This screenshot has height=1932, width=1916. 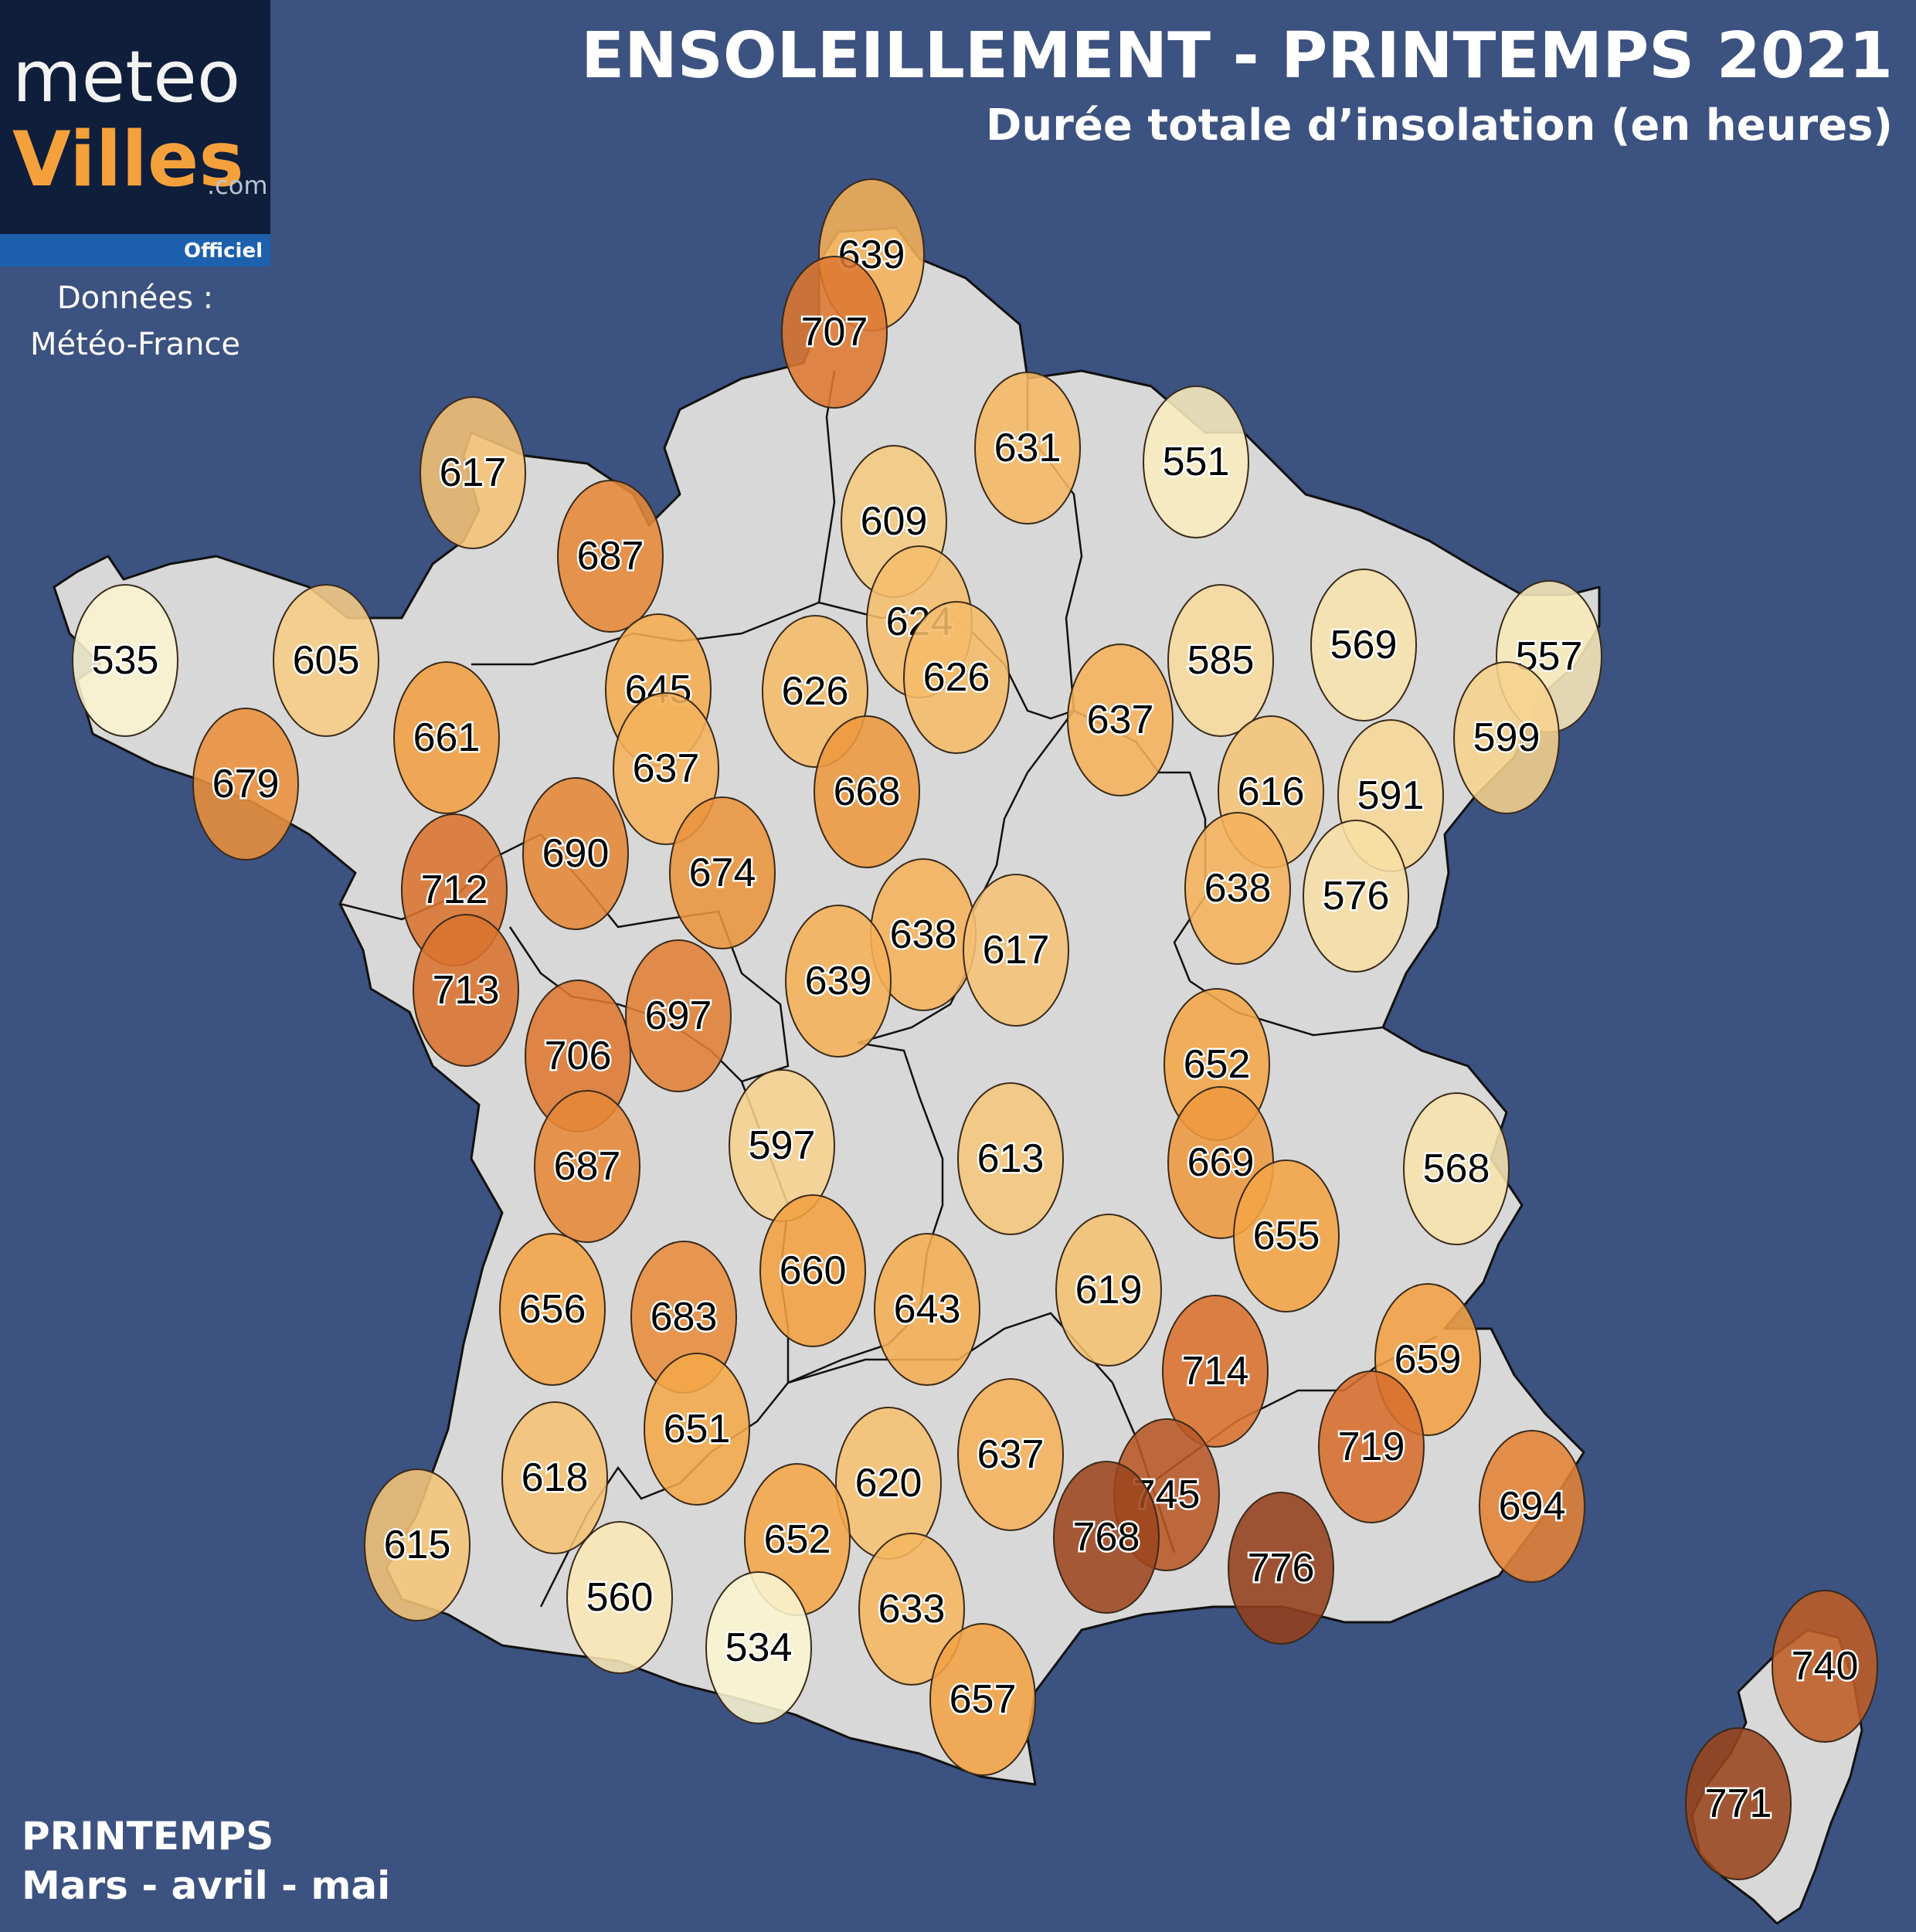 I want to click on department-bubble: 707, so click(x=834, y=333).